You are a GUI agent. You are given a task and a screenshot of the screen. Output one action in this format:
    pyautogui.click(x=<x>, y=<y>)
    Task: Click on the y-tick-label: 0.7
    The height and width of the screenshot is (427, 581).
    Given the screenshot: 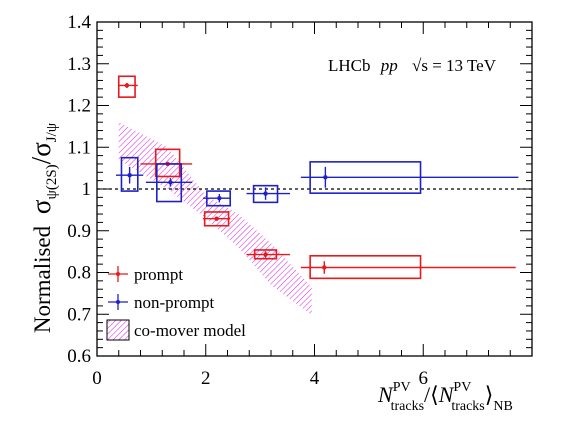 What is the action you would take?
    pyautogui.click(x=79, y=314)
    